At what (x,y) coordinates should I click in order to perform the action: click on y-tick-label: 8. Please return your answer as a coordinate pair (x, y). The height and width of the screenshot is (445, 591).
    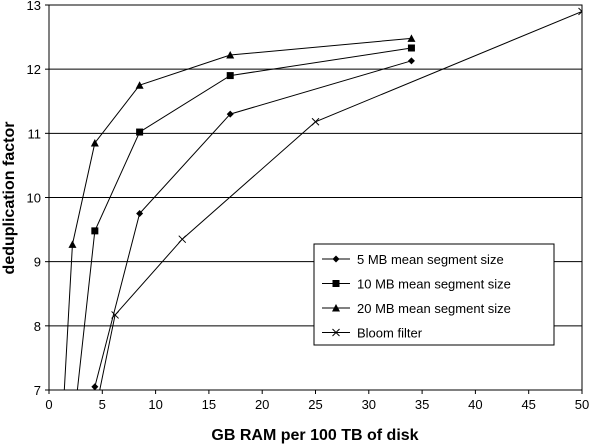
    Looking at the image, I should click on (37, 326).